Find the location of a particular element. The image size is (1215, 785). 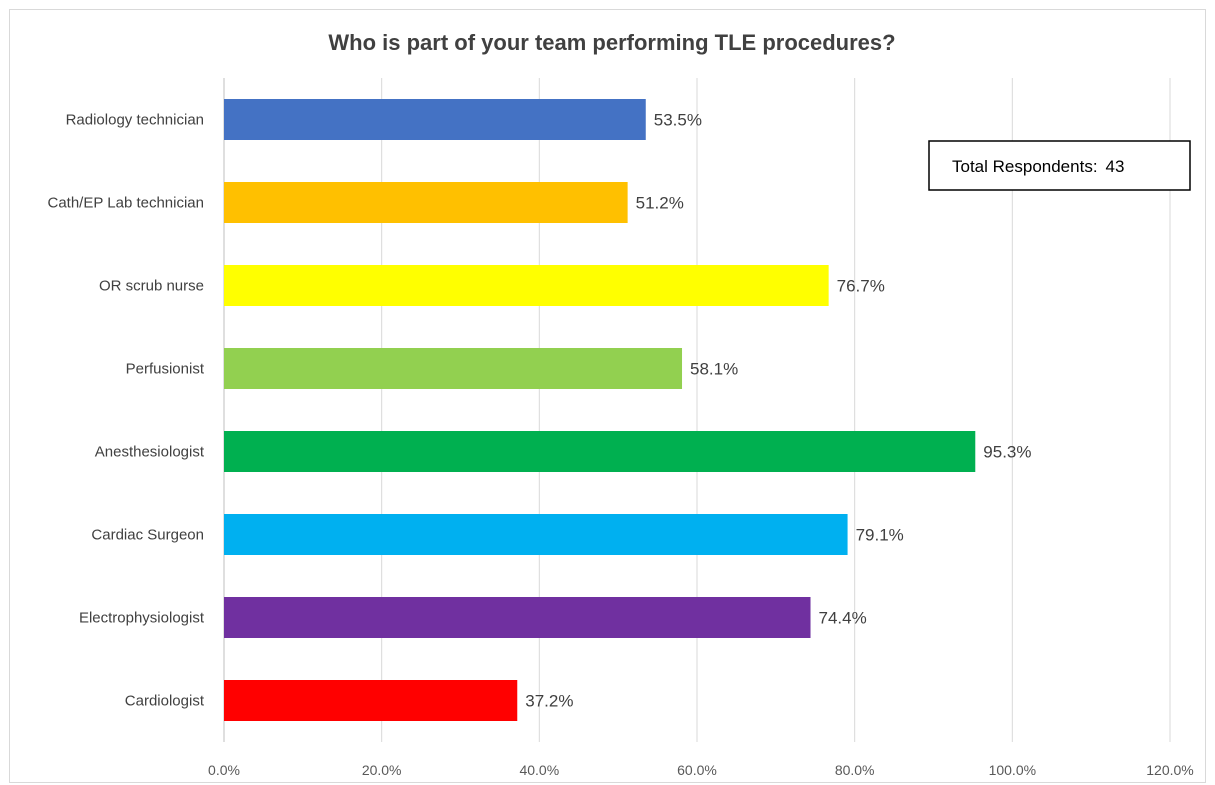

category-label: Perfusionist is located at coordinates (165, 369).